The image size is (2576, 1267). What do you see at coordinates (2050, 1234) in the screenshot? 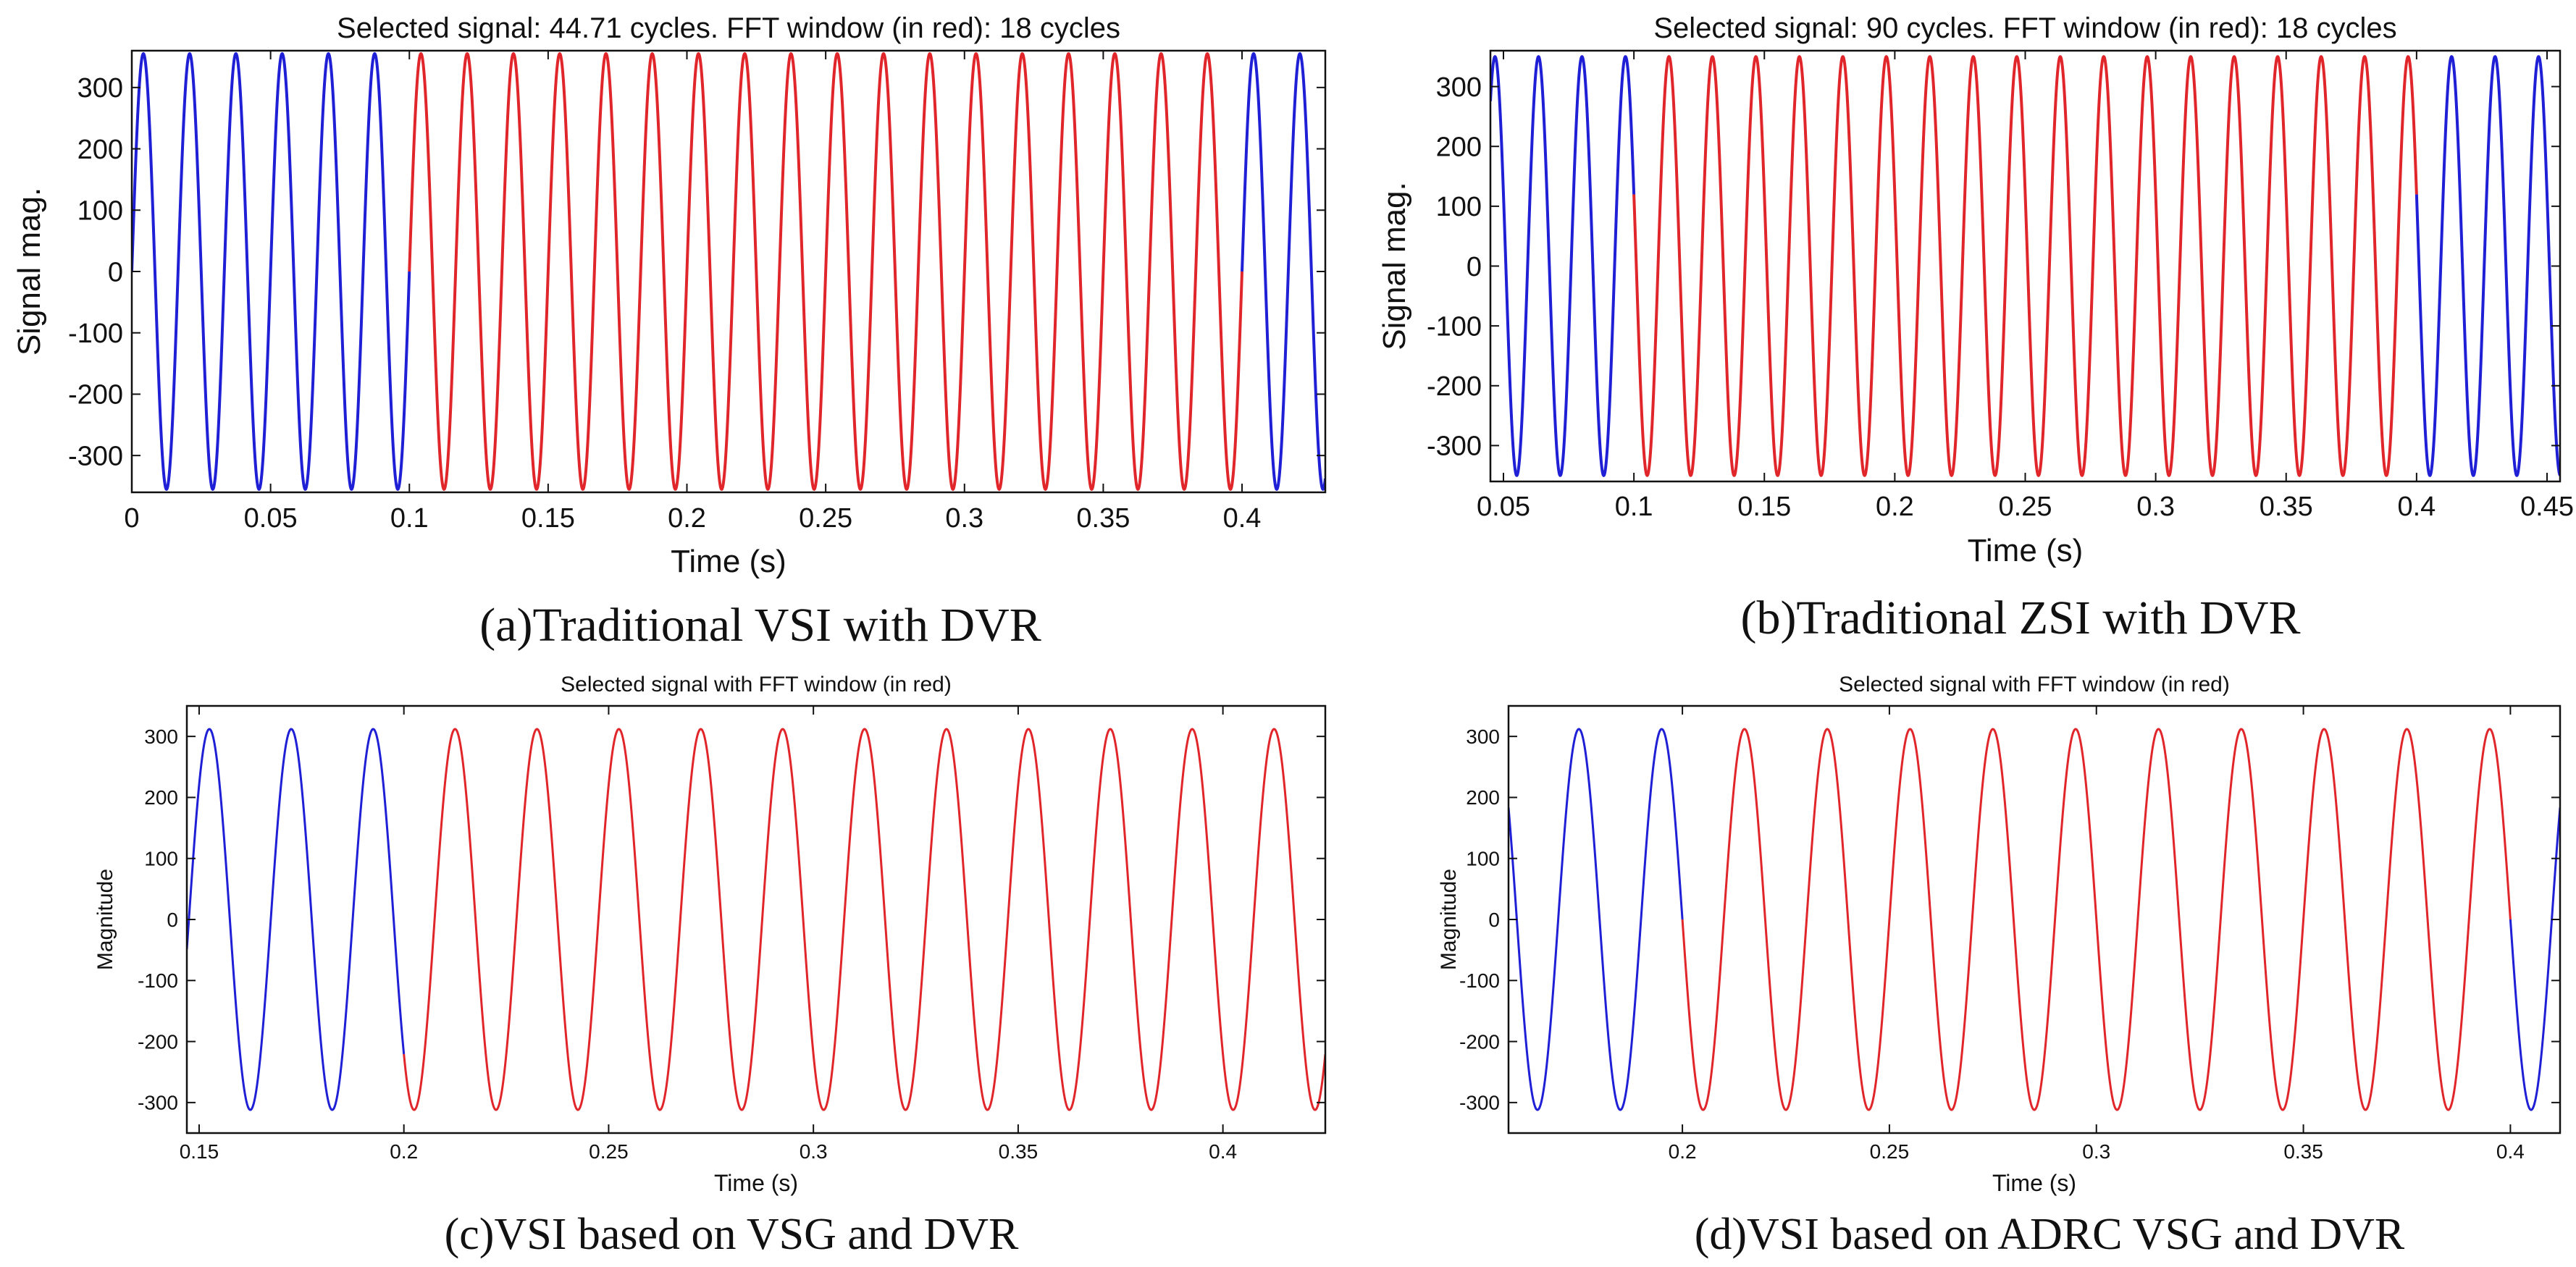
I see `panel-caption: (d)VSI based on ADRC VSG and DVR` at bounding box center [2050, 1234].